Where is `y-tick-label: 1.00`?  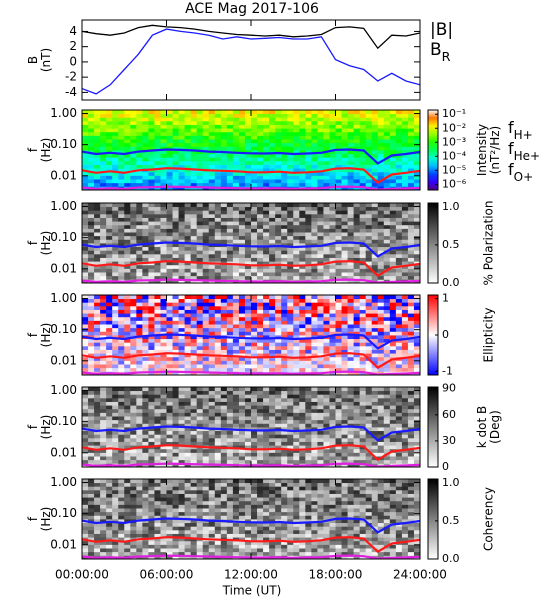 y-tick-label: 1.00 is located at coordinates (63, 206).